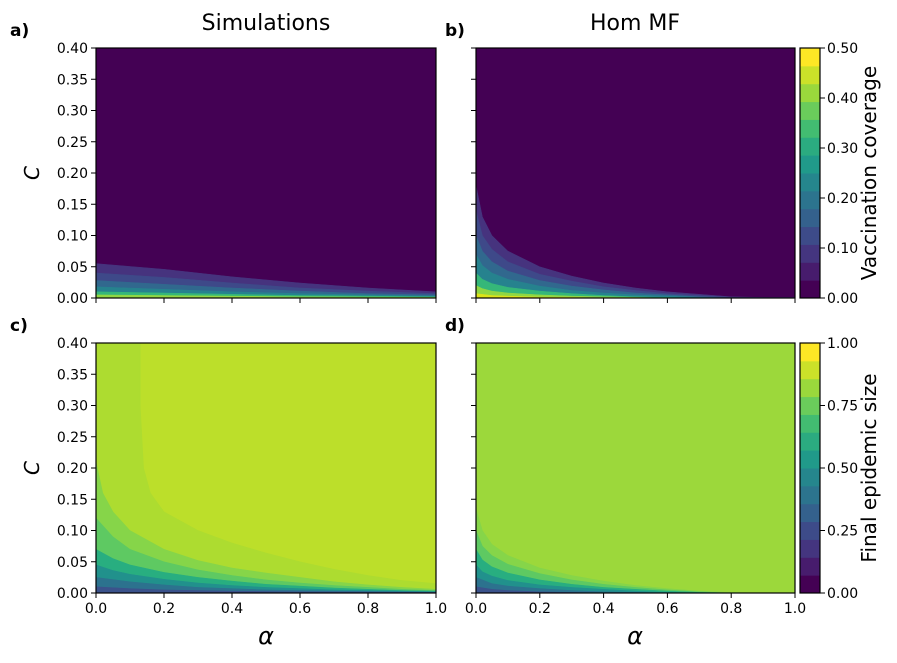 This screenshot has width=897, height=663. What do you see at coordinates (842, 199) in the screenshot?
I see `colorbar-tick-label: 0.20` at bounding box center [842, 199].